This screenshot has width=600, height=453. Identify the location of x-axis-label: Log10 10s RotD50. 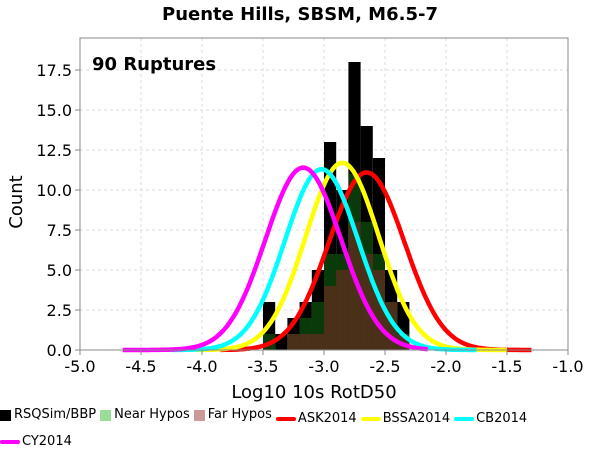
(313, 392).